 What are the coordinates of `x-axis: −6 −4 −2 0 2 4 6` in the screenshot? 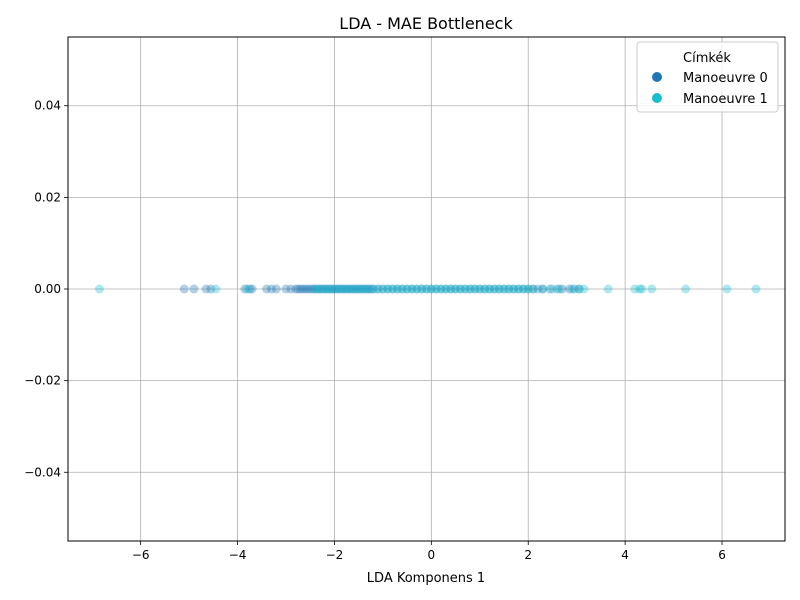 It's located at (429, 551).